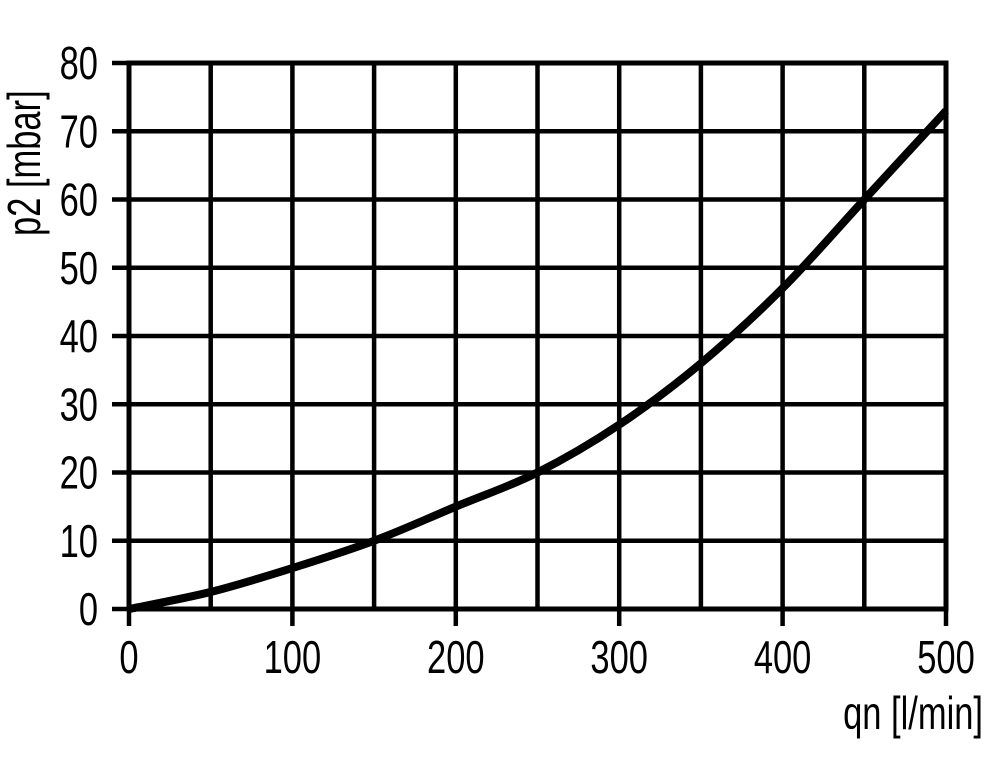 This screenshot has width=1000, height=764. Describe the element at coordinates (293, 657) in the screenshot. I see `x-tick-label-100: 100` at that location.